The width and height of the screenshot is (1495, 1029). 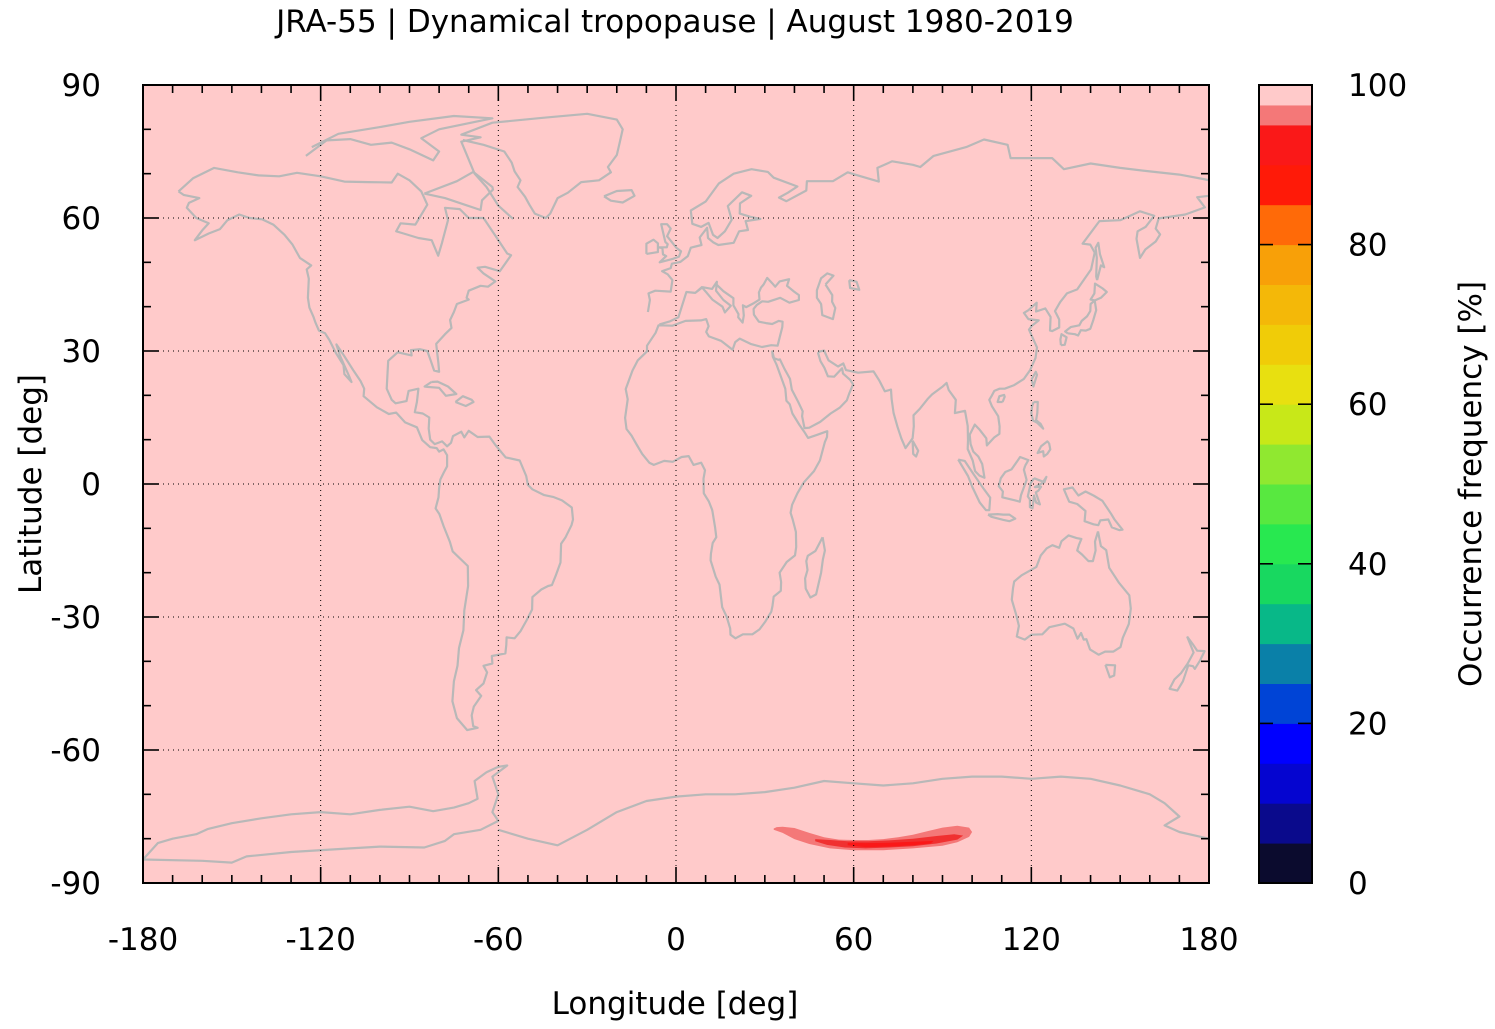 What do you see at coordinates (31, 484) in the screenshot?
I see `y-axis-label: Latitude [deg]` at bounding box center [31, 484].